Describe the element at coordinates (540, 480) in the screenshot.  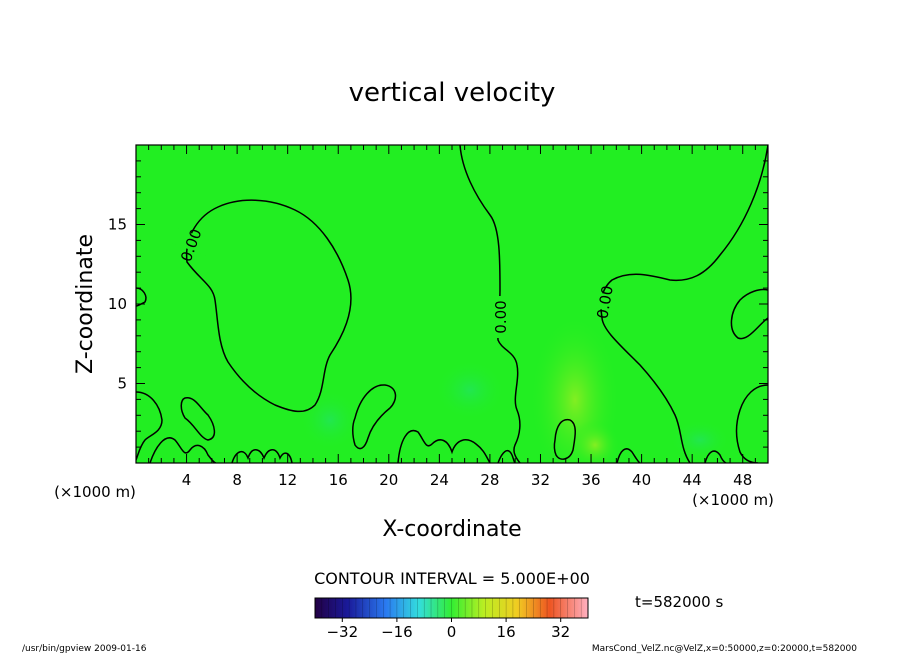
I see `x-tick-label: 32` at that location.